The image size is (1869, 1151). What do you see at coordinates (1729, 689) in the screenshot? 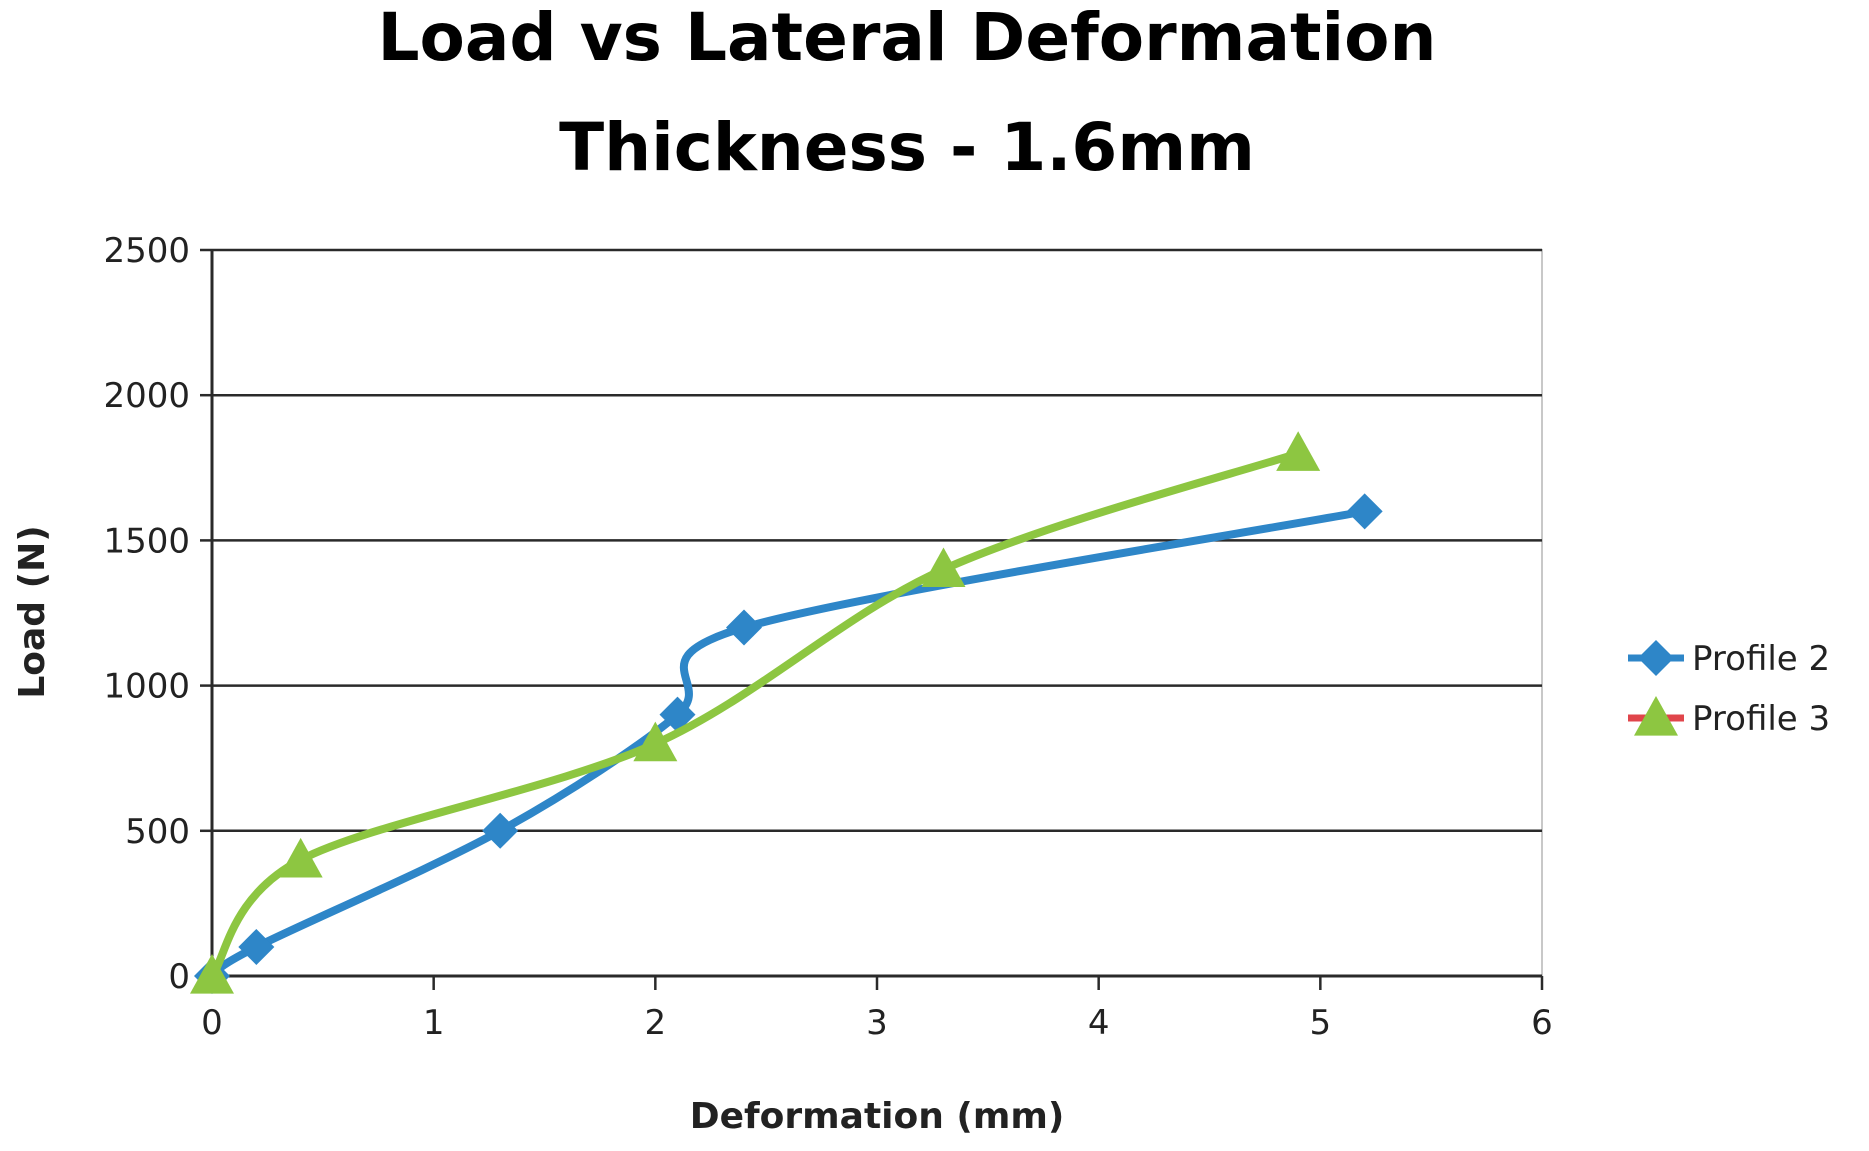
I see `legend: Profile 2 Profile 3` at bounding box center [1729, 689].